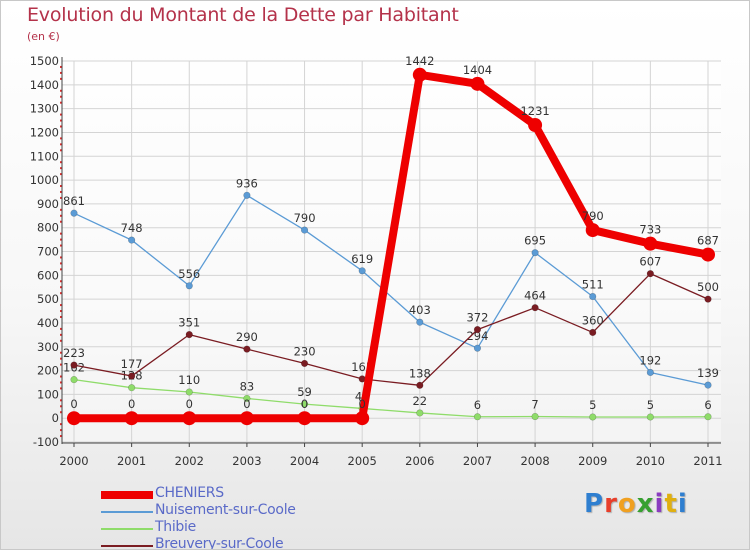 This screenshot has height=550, width=750. Describe the element at coordinates (48, 323) in the screenshot. I see `y-tick-label: 400` at that location.